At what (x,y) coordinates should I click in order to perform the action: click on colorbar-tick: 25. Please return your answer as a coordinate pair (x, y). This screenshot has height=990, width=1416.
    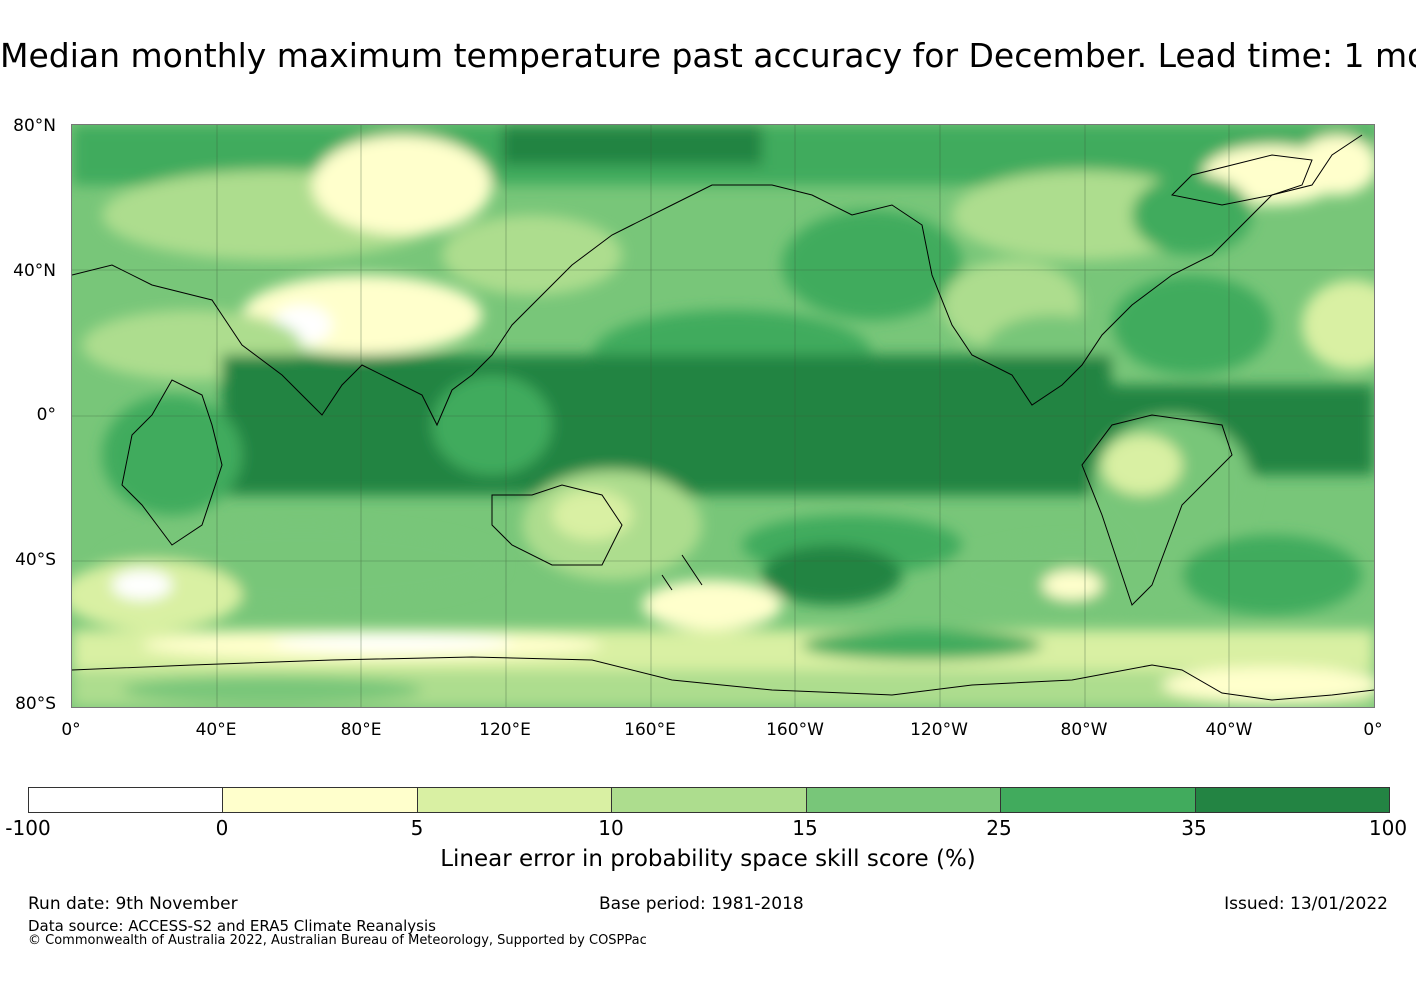
    Looking at the image, I should click on (999, 828).